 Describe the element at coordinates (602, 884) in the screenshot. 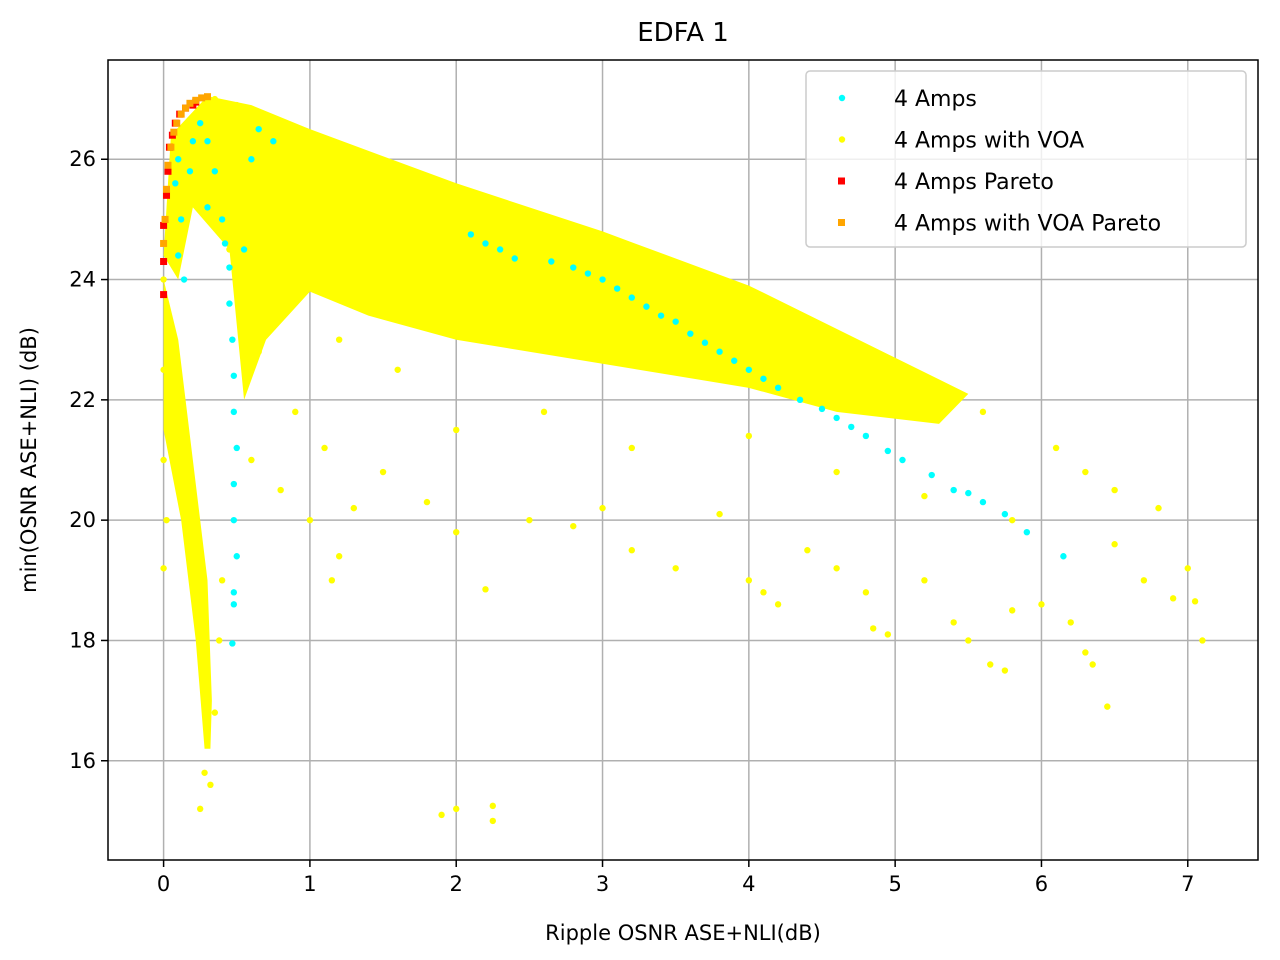

I see `x-tick-label: 3` at that location.